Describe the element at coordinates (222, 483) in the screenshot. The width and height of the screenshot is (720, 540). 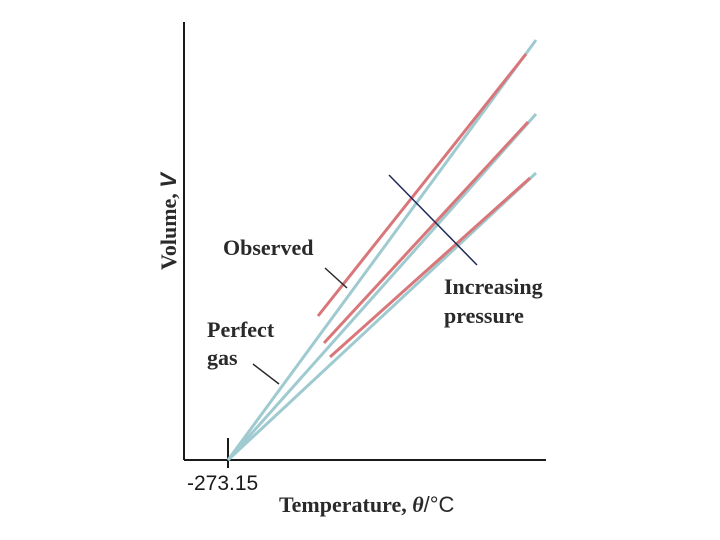
I see `absolute-zero-label: -273.15` at that location.